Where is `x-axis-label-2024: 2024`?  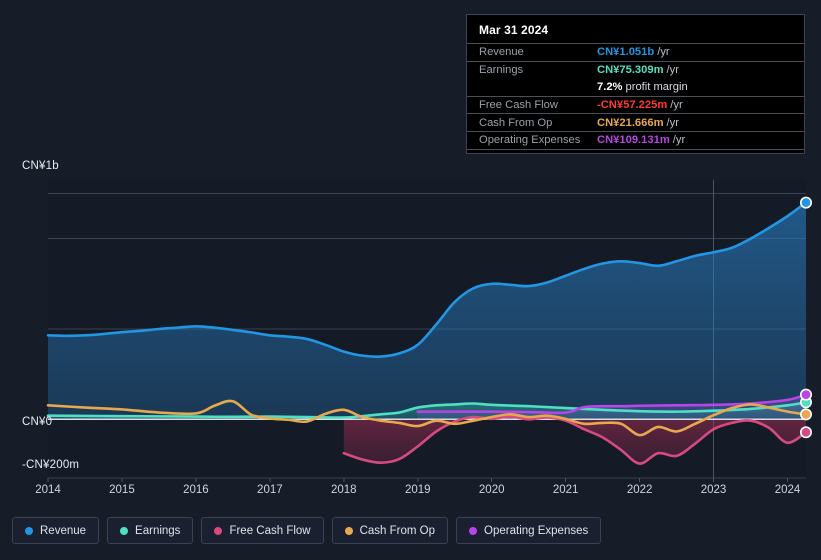
x-axis-label-2024: 2024 is located at coordinates (787, 490).